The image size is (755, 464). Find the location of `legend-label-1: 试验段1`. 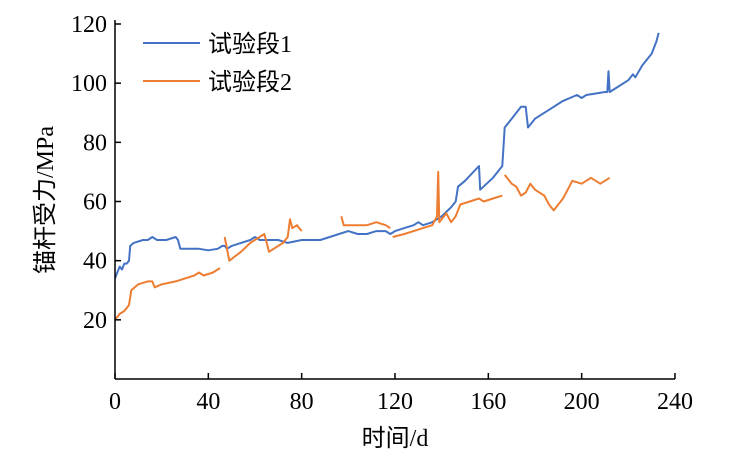

legend-label-1: 试验段1 is located at coordinates (250, 44).